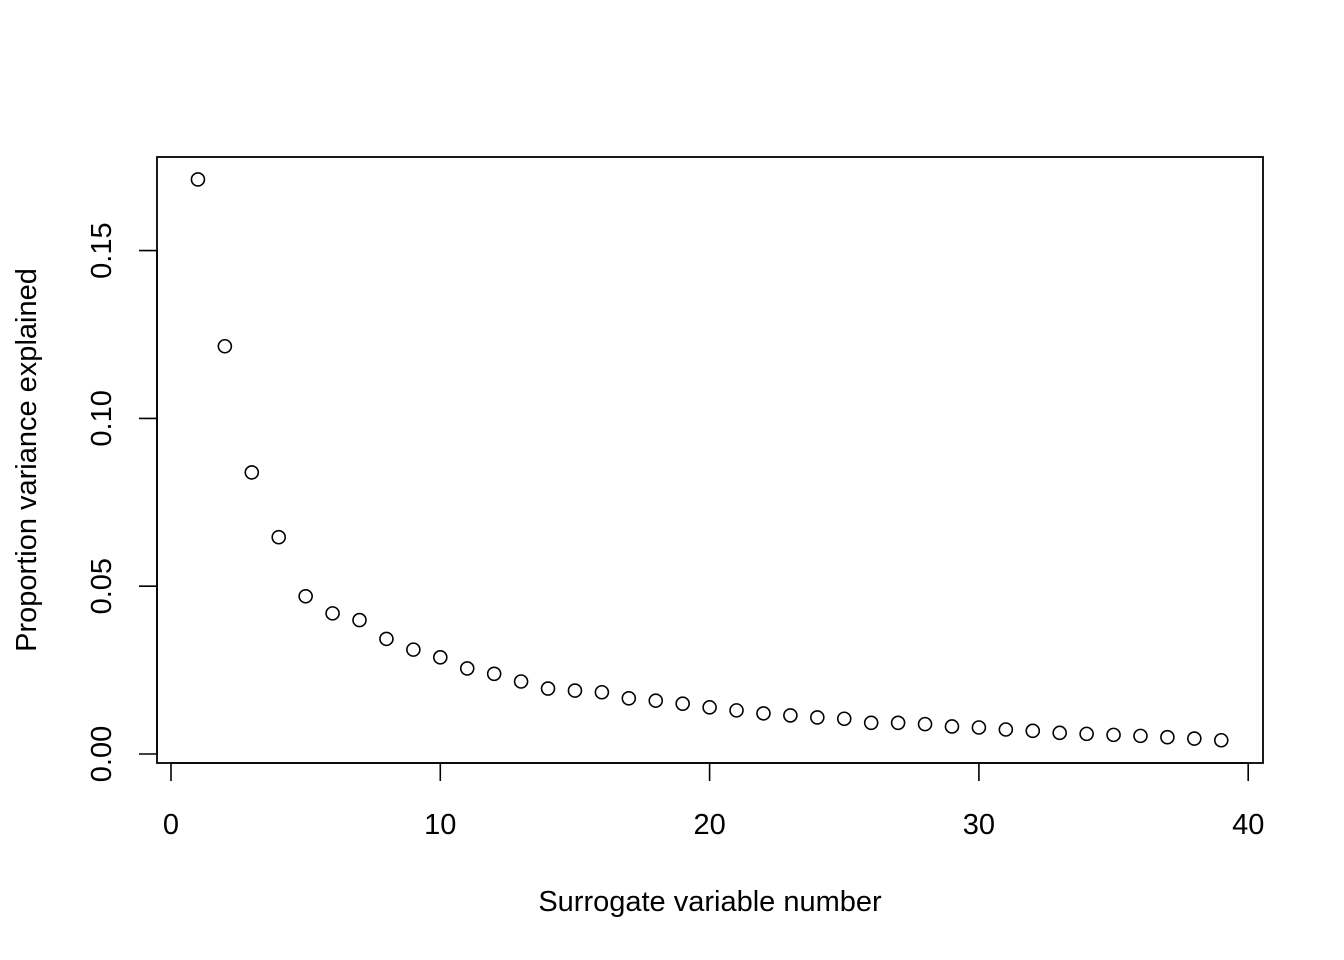 The image size is (1344, 960). What do you see at coordinates (171, 825) in the screenshot?
I see `x-tick-label: 0` at bounding box center [171, 825].